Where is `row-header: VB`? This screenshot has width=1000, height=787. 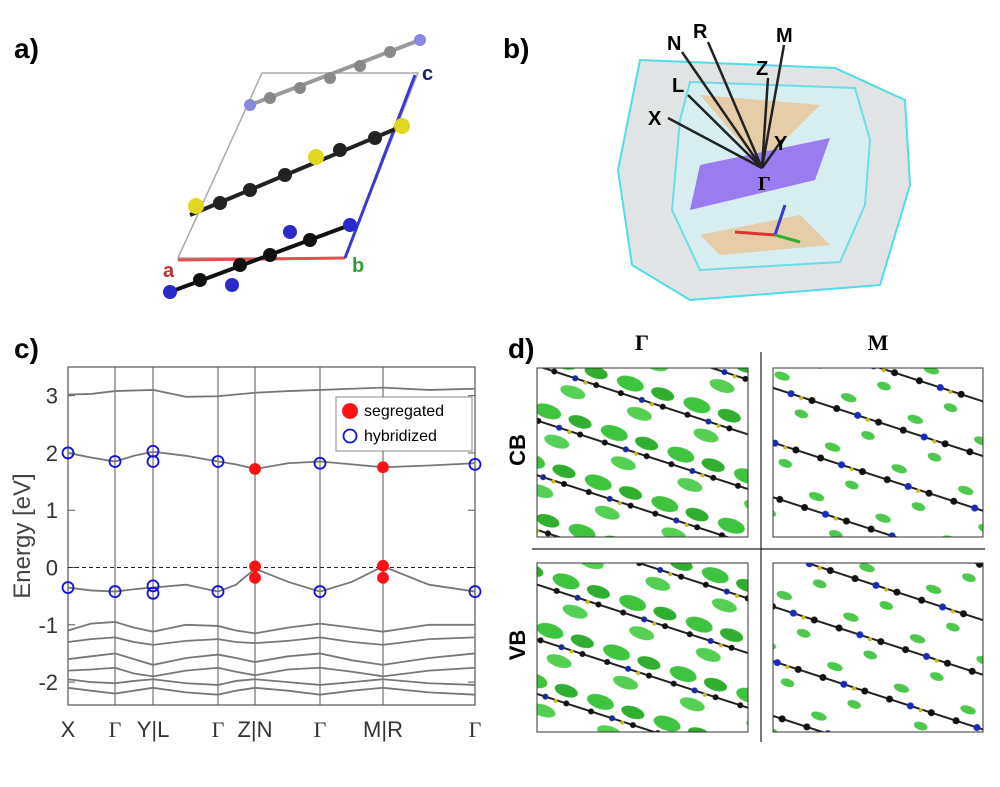 row-header: VB is located at coordinates (517, 645).